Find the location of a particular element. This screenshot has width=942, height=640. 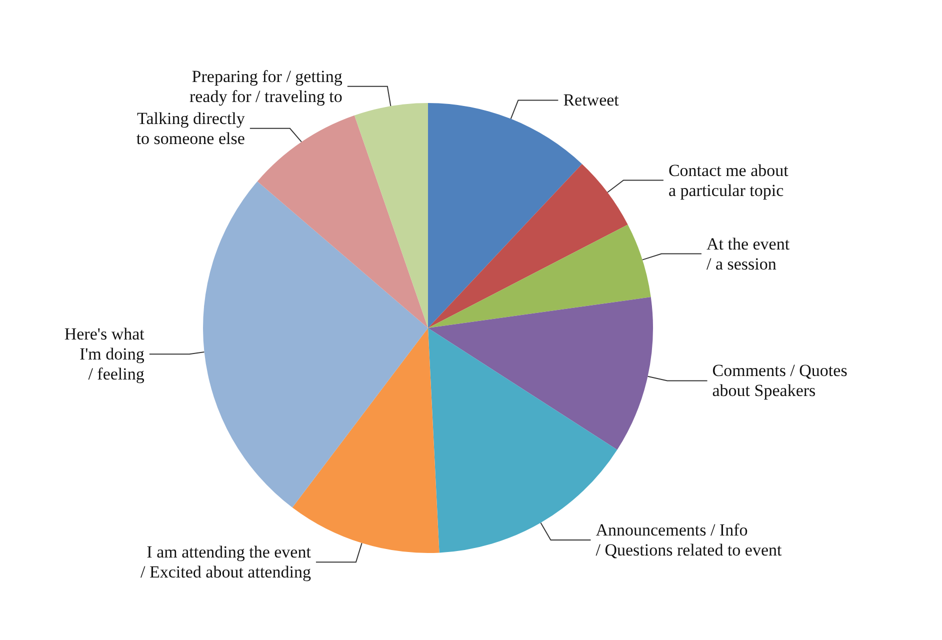

slice-label: At the event / a session is located at coordinates (748, 254).